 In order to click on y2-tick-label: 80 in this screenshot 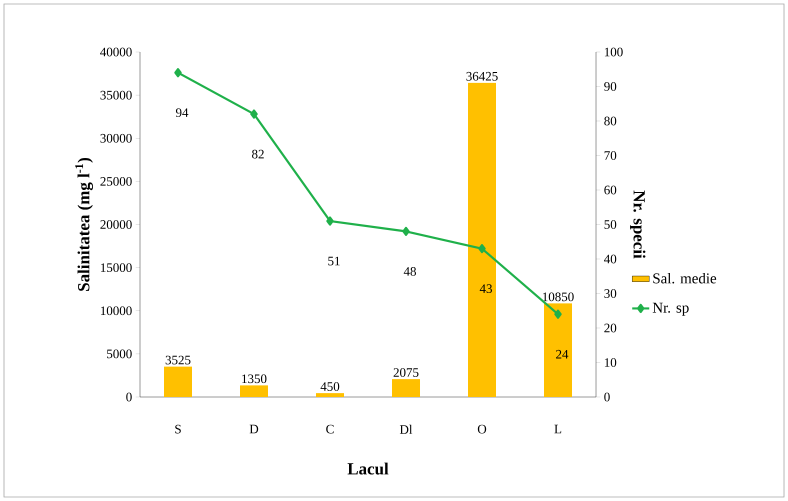, I will do `click(610, 121)`.